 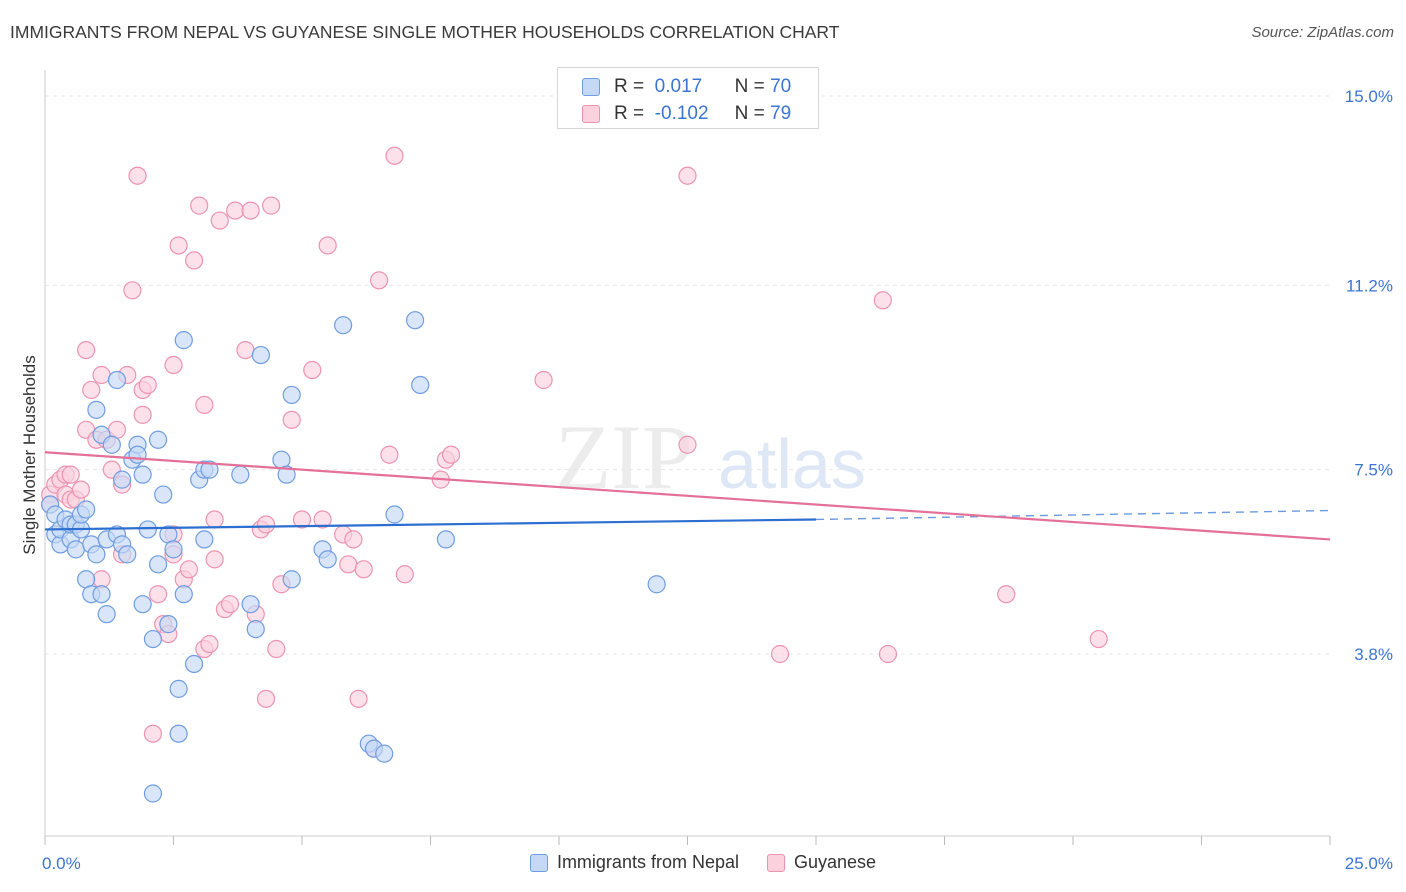 I want to click on r-value: 0.017, so click(x=678, y=86).